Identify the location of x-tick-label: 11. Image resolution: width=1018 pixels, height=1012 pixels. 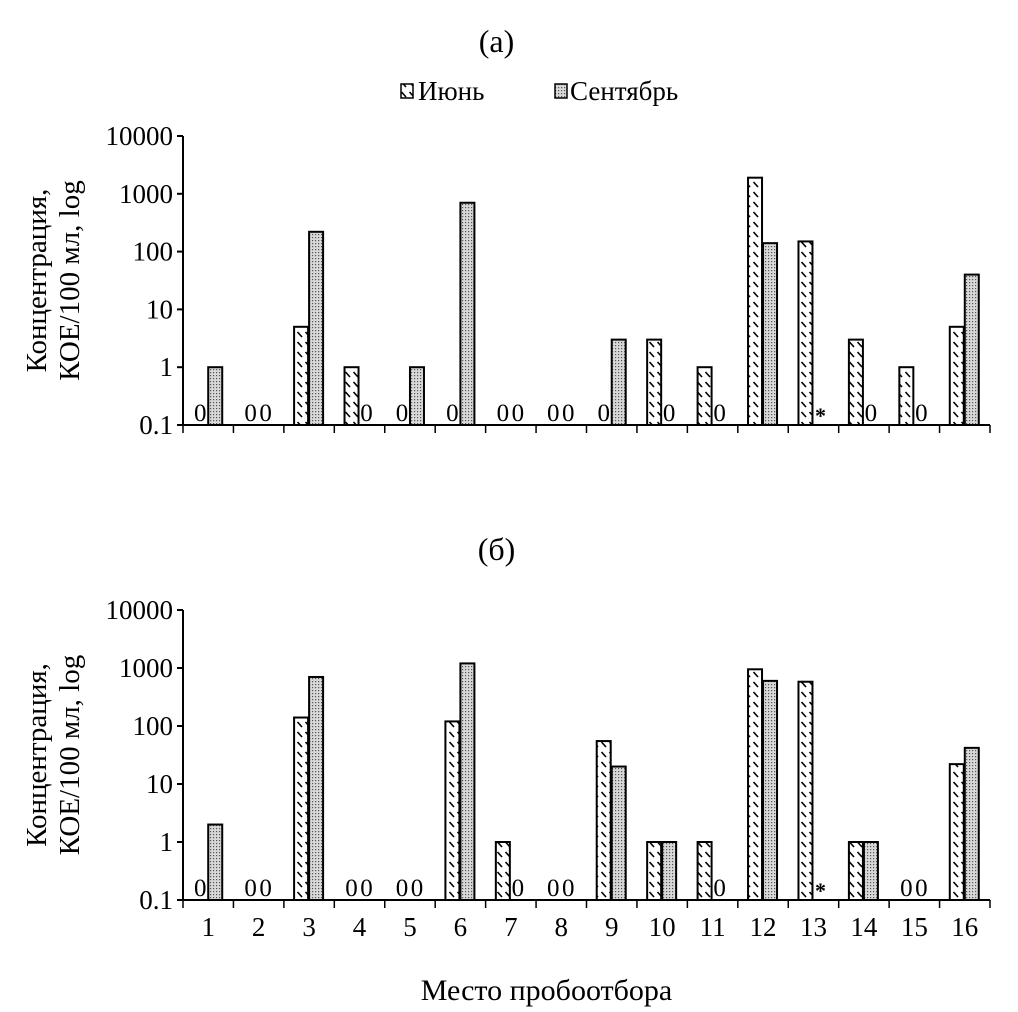
(713, 927).